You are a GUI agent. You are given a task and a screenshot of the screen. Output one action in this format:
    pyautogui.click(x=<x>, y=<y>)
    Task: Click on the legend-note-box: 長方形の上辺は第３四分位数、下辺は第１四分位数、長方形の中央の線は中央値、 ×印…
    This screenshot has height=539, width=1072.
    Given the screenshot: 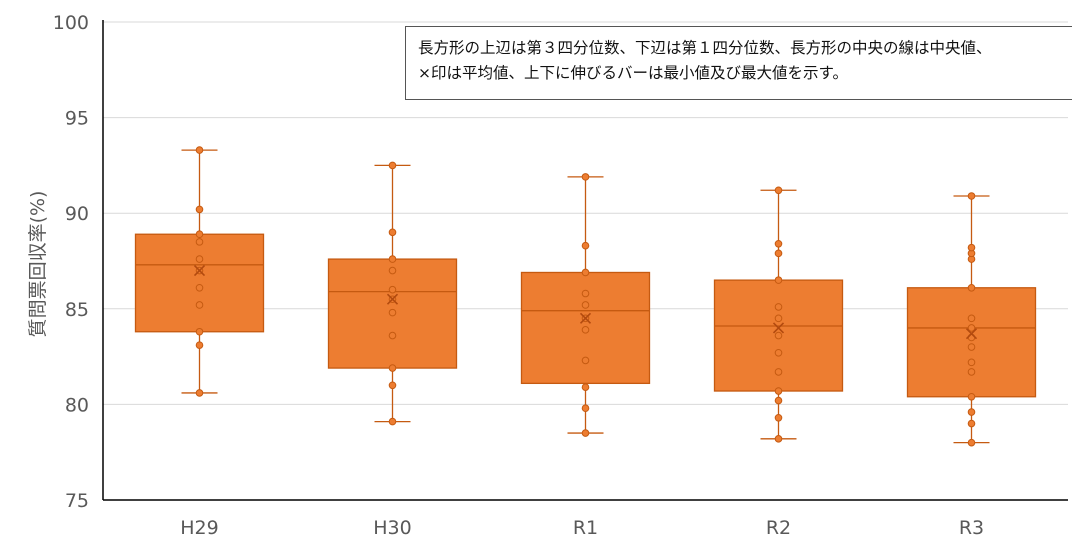 What is the action you would take?
    pyautogui.click(x=738, y=63)
    